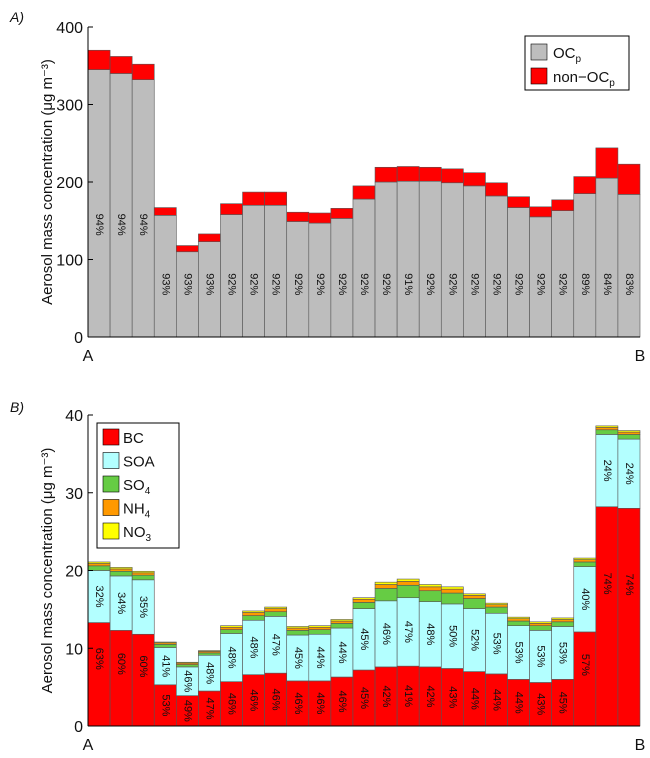  Describe the element at coordinates (276, 645) in the screenshot. I see `bar-label-soa-share: 47%` at that location.